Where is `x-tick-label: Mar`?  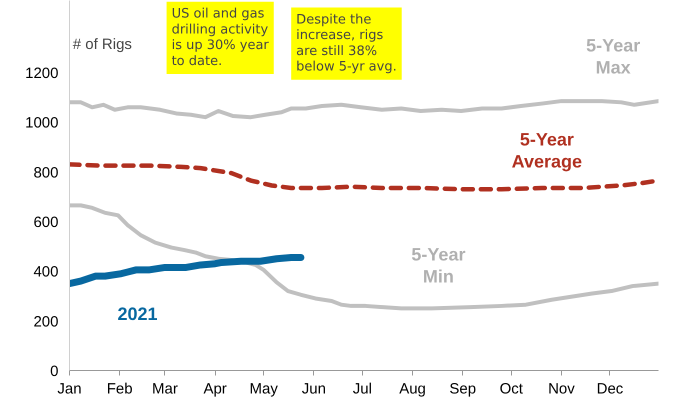 x-tick-label: Mar is located at coordinates (165, 389).